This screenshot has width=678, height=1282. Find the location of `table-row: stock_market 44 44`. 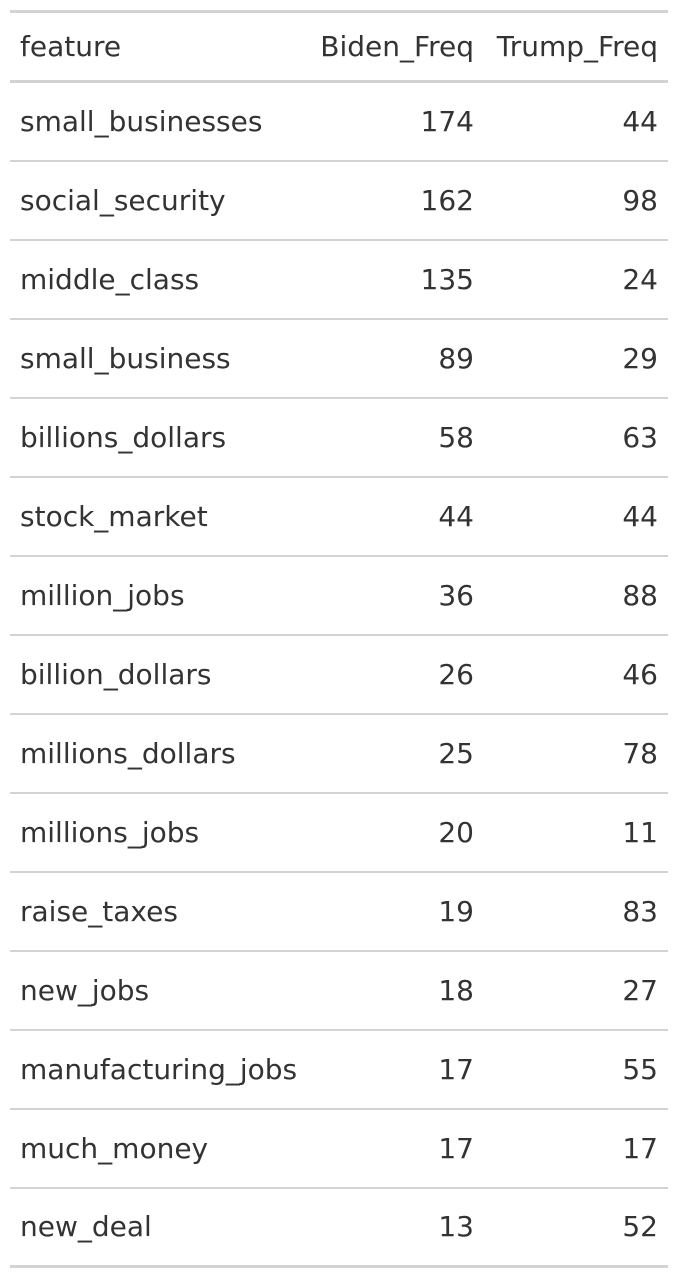

table-row: stock_market 44 44 is located at coordinates (339, 515).